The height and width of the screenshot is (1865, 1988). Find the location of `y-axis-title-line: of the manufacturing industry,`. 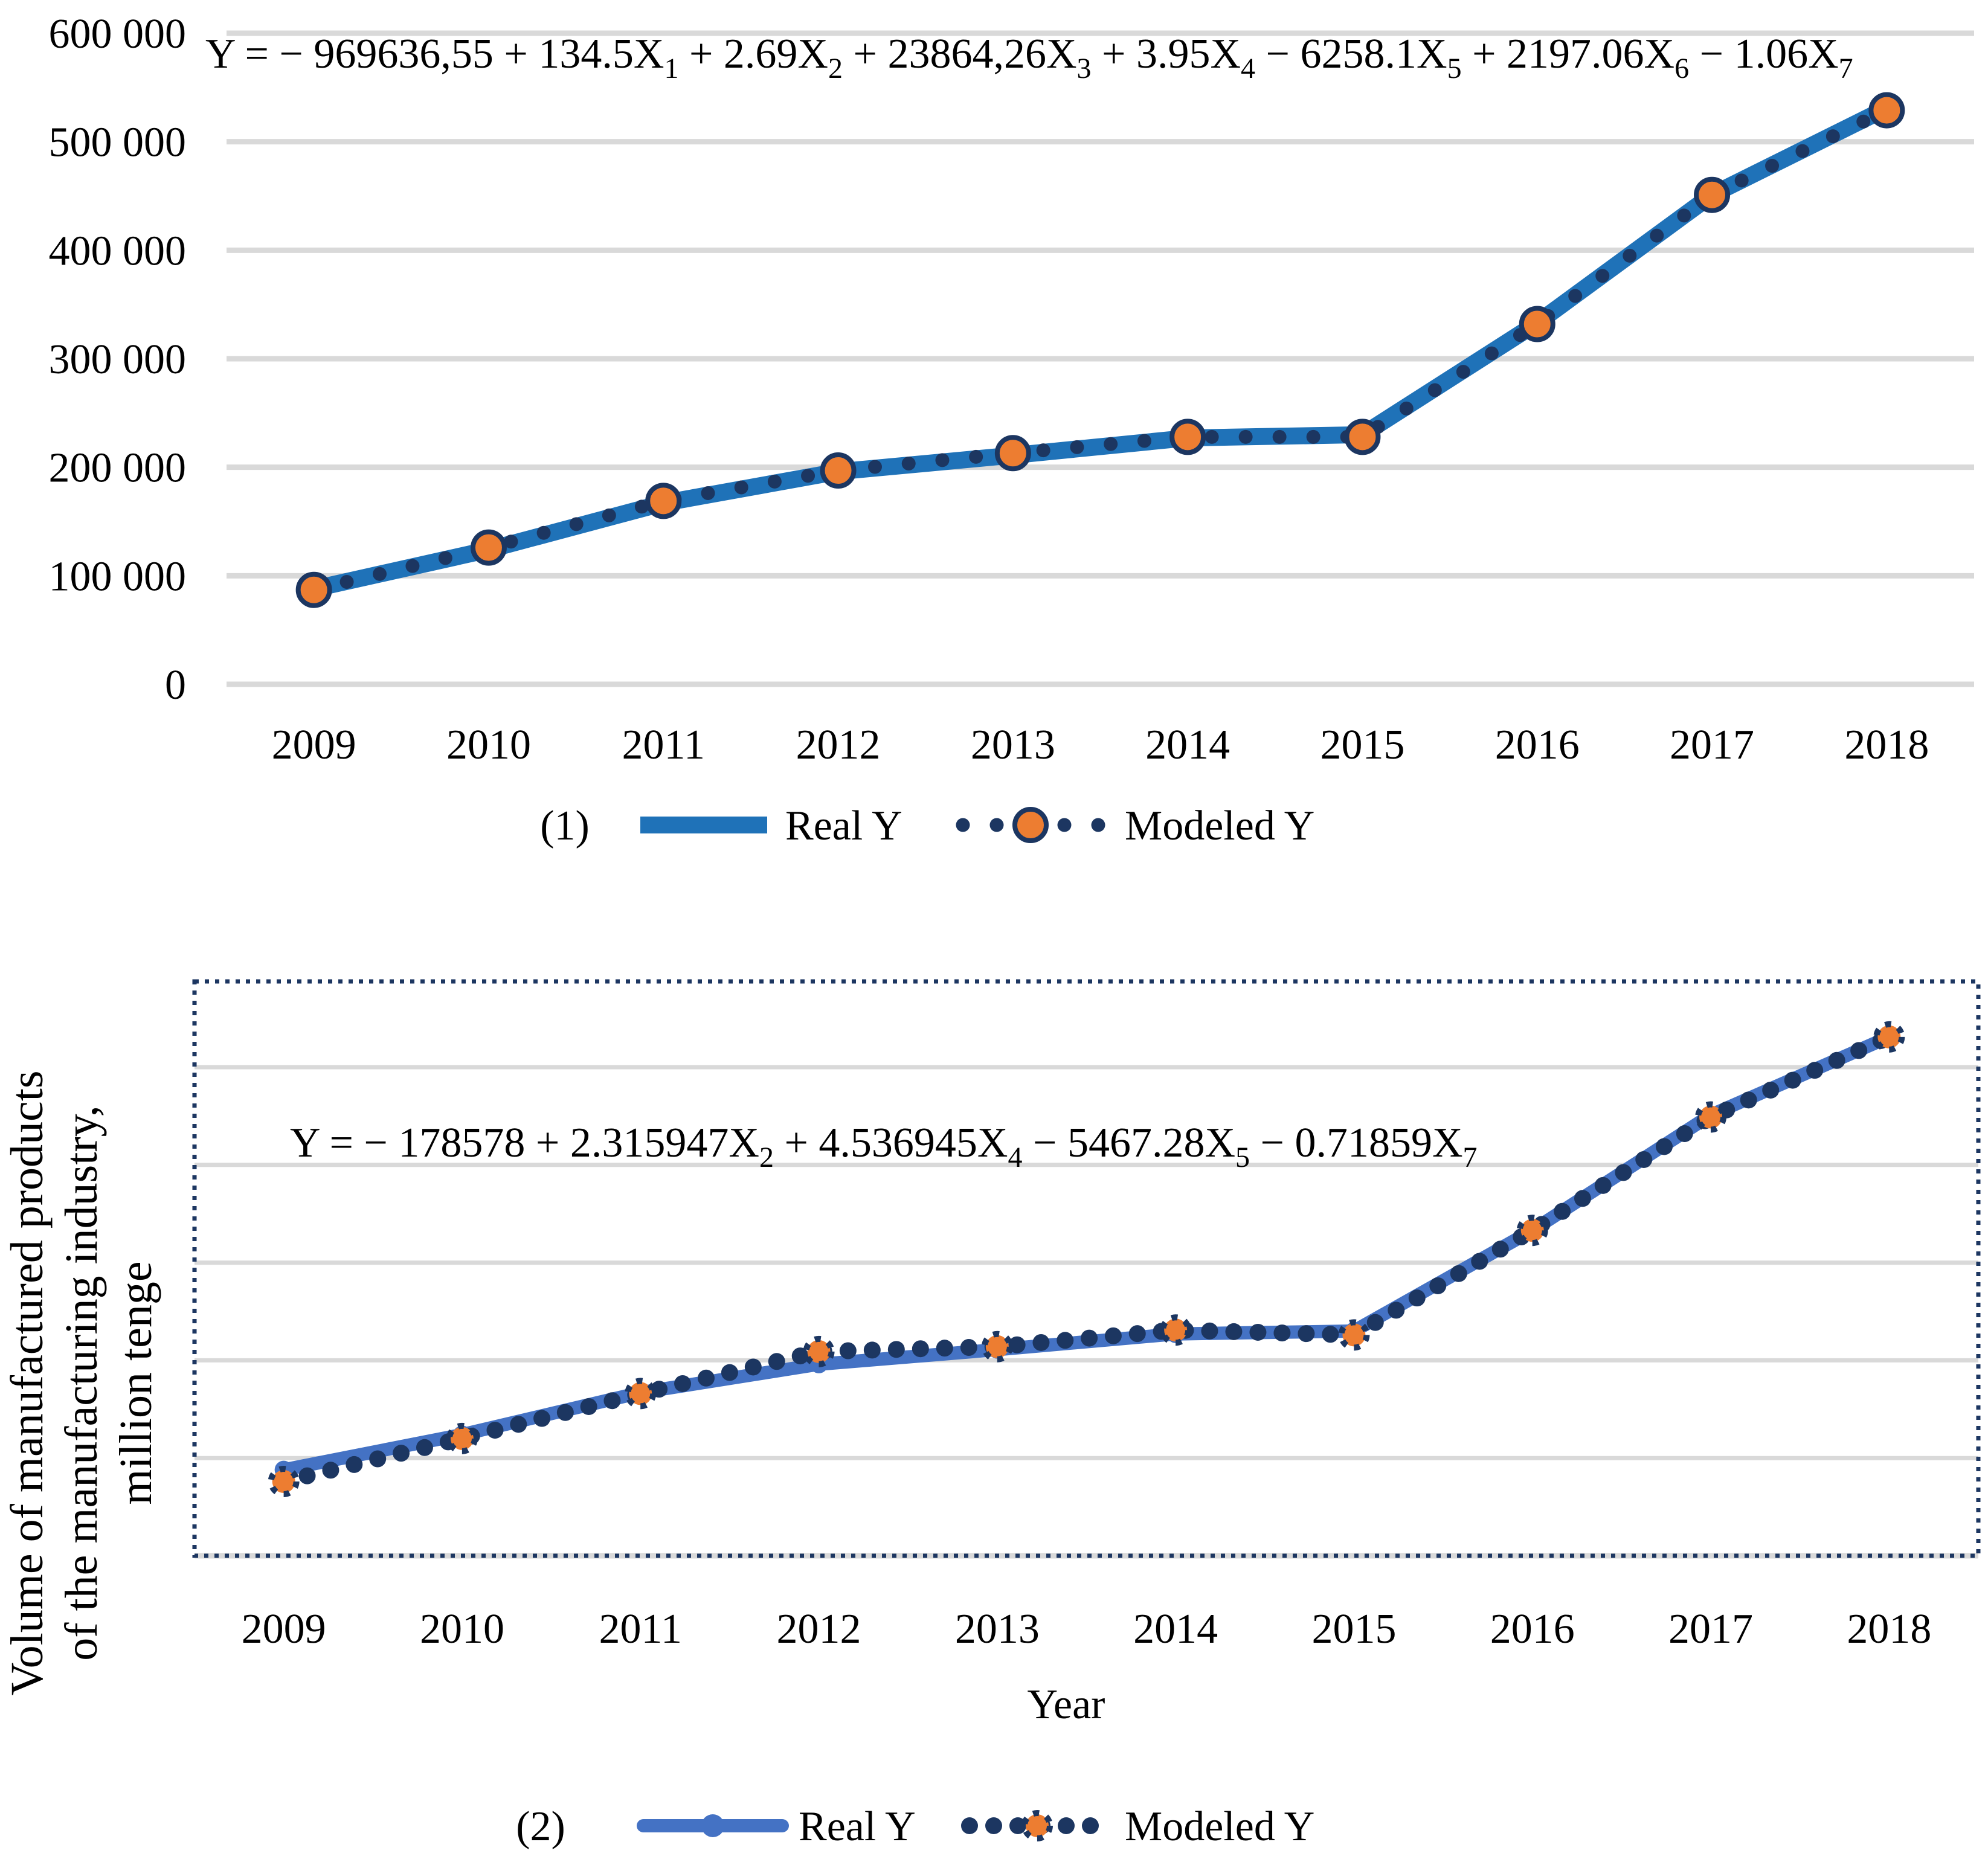

y-axis-title-line: of the manufacturing industry, is located at coordinates (81, 1383).